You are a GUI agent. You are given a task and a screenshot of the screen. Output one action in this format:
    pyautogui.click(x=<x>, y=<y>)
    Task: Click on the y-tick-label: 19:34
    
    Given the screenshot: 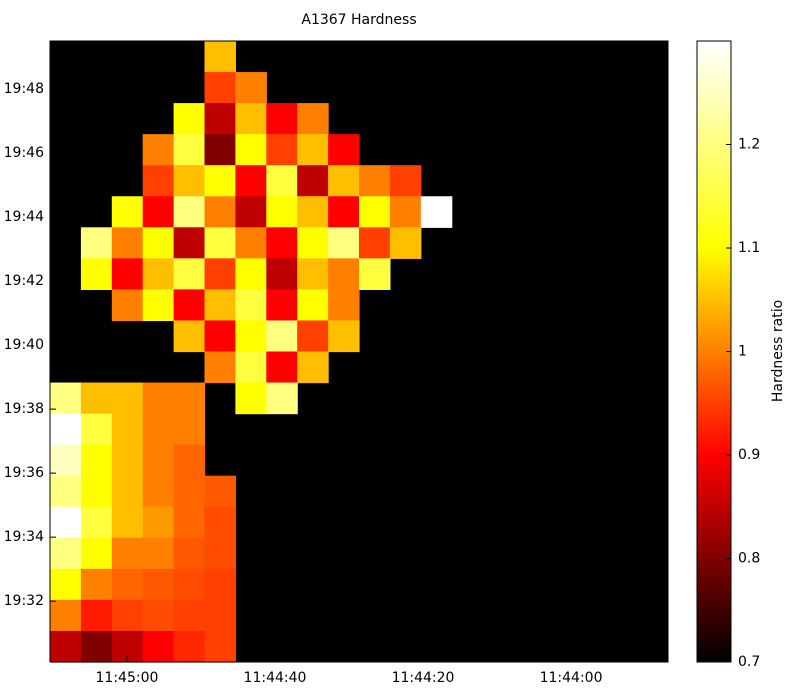 What is the action you would take?
    pyautogui.click(x=24, y=537)
    